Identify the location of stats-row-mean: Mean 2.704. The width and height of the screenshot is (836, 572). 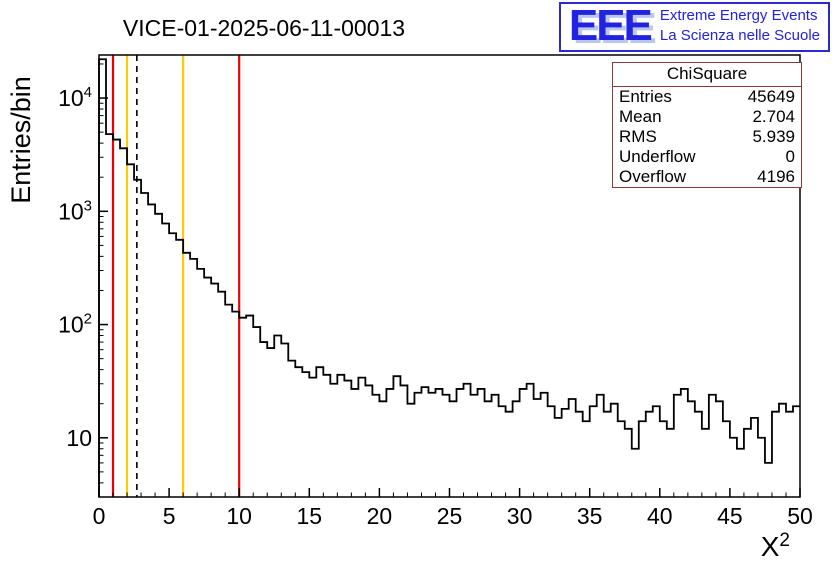
(707, 117).